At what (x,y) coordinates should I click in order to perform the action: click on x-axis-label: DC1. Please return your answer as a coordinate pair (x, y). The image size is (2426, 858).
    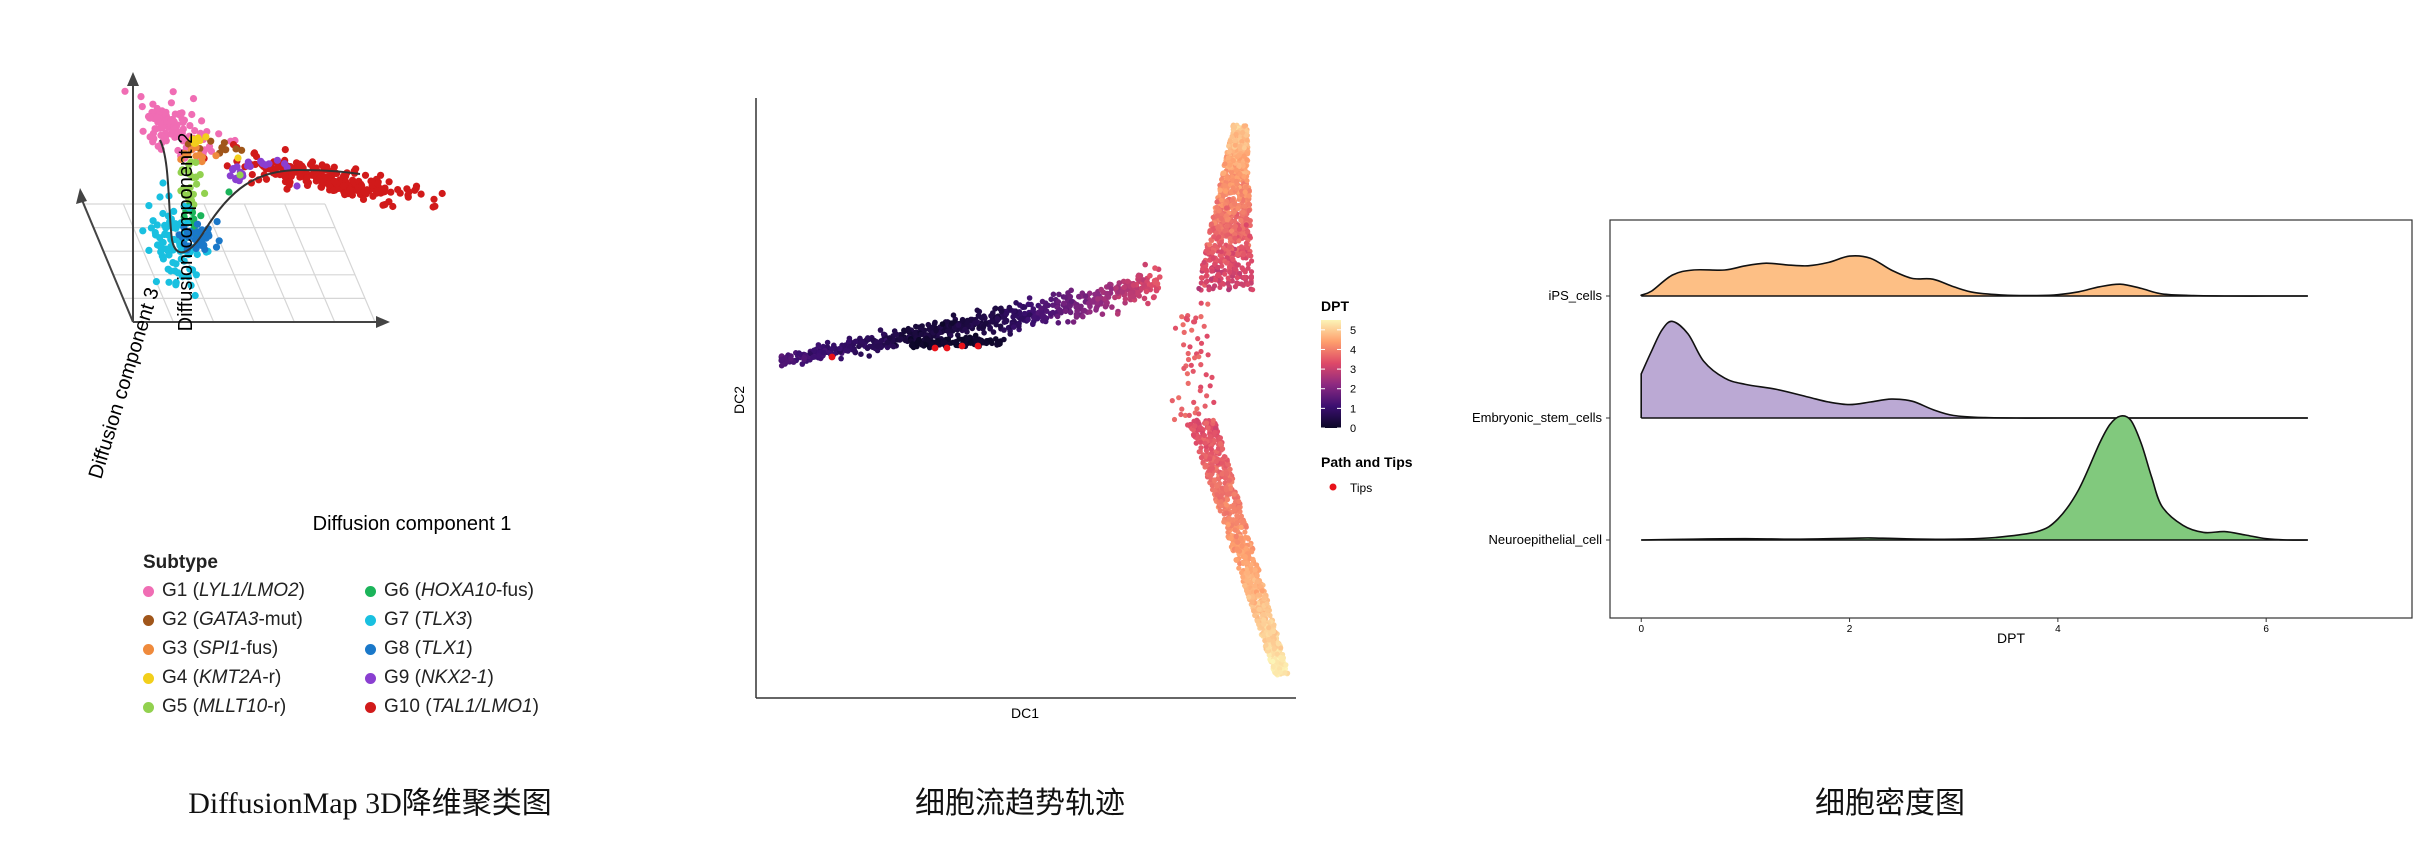
    Looking at the image, I should click on (1025, 713).